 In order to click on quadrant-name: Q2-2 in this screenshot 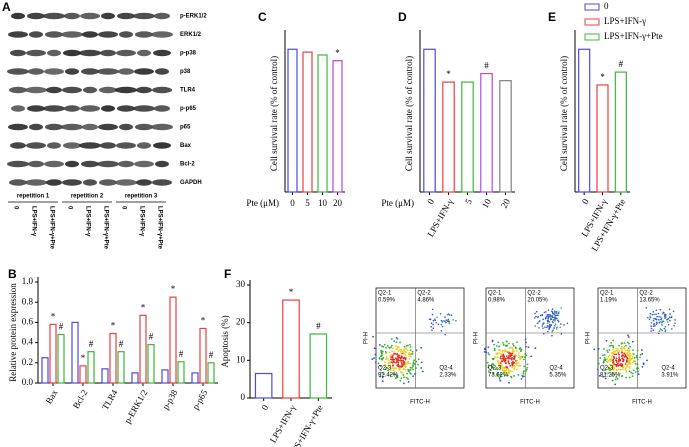, I will do `click(646, 294)`.